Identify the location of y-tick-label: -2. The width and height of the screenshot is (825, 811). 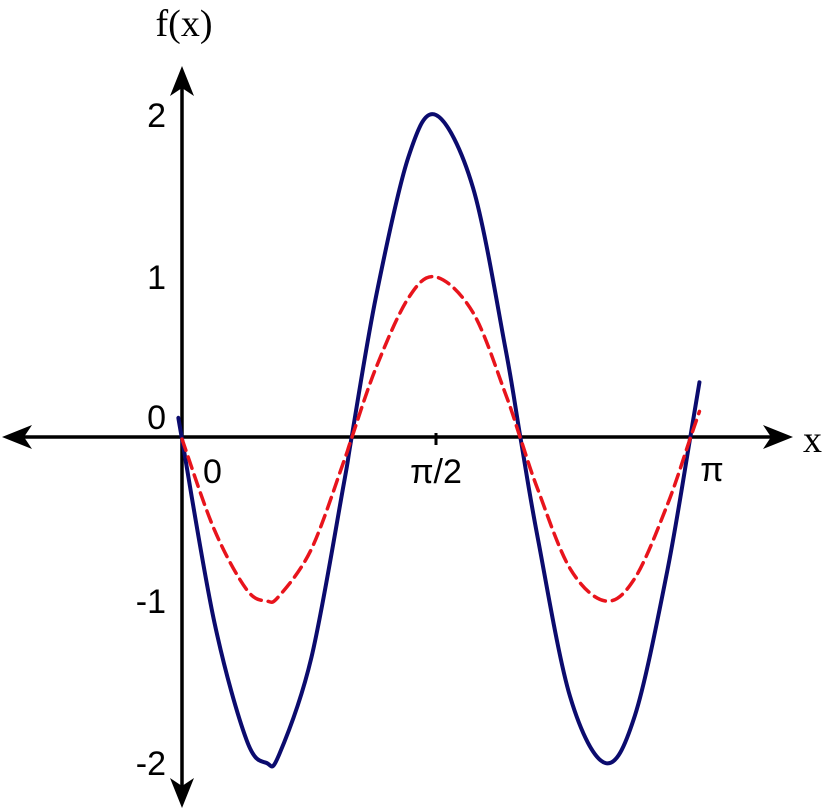
(151, 764).